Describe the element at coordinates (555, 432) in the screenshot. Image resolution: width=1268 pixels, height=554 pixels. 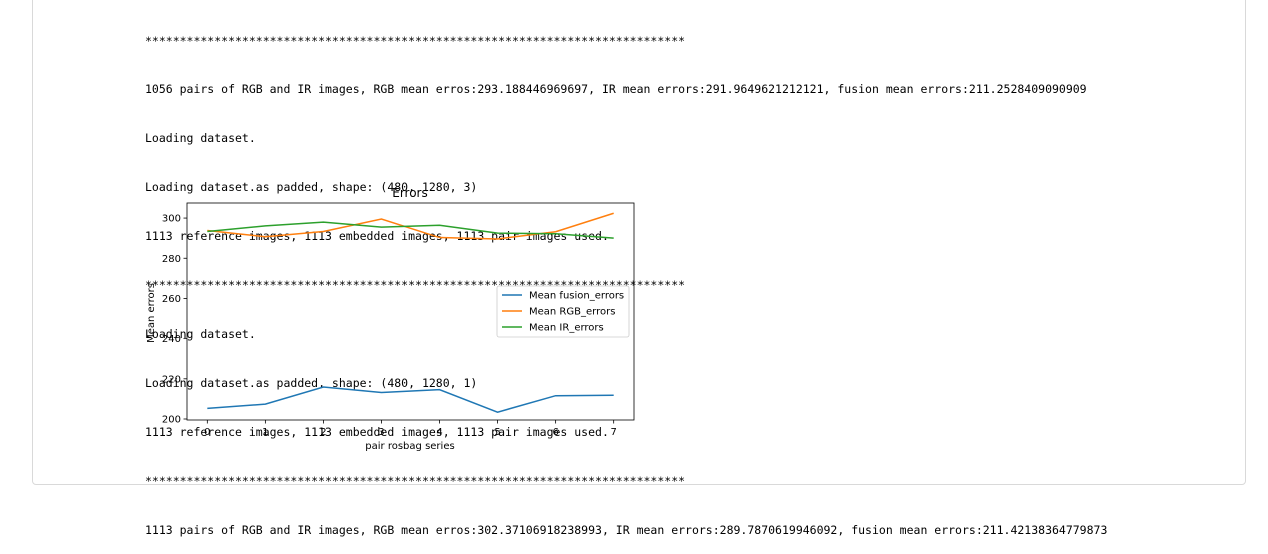
I see `x-tick-label: 6` at that location.